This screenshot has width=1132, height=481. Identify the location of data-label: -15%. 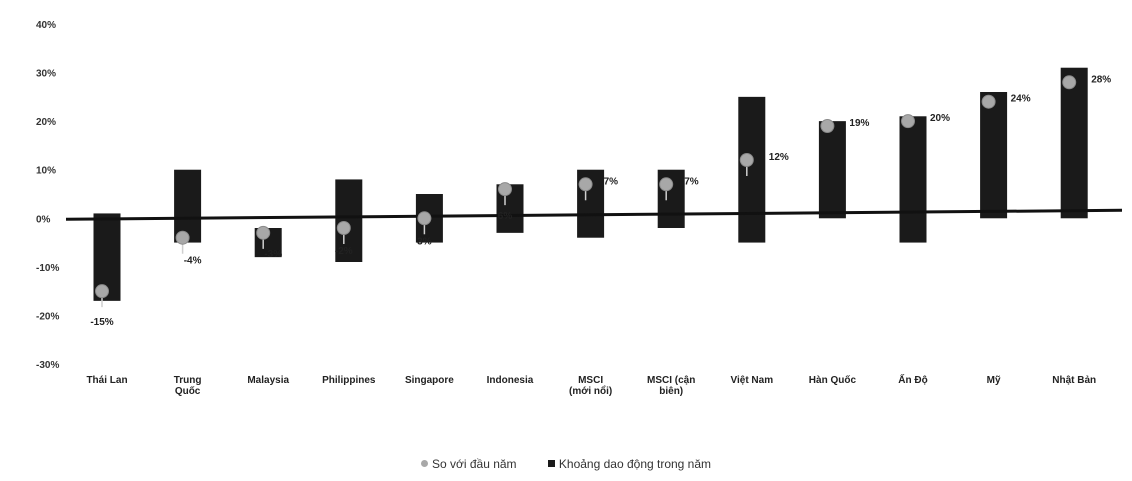
(101, 322).